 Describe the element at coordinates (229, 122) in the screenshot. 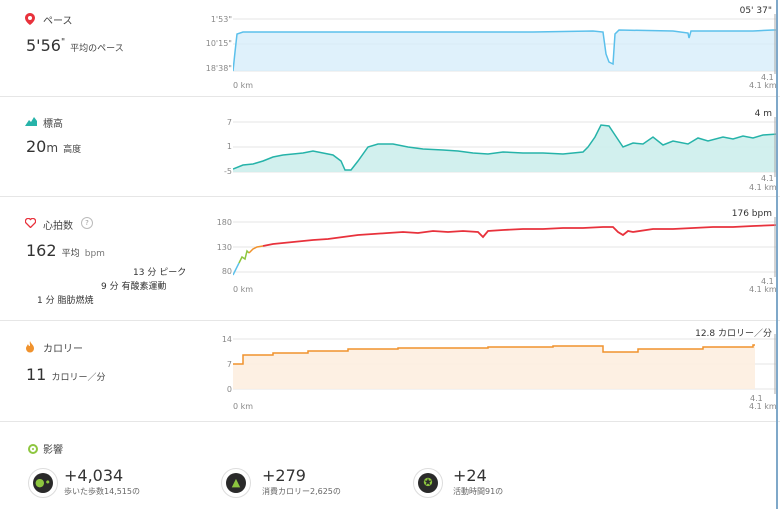

I see `elevation-axis-top: 7` at that location.